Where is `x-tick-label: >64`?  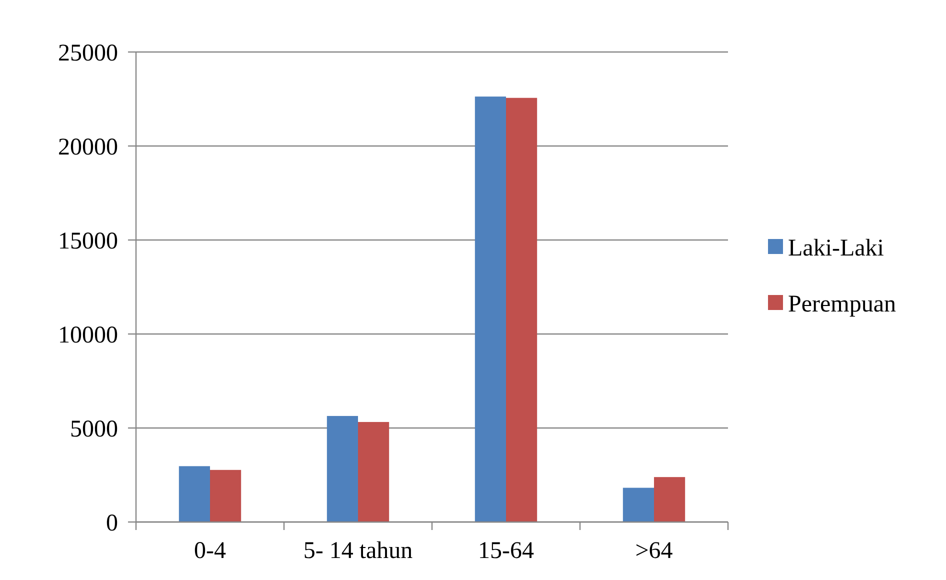 x-tick-label: >64 is located at coordinates (654, 551).